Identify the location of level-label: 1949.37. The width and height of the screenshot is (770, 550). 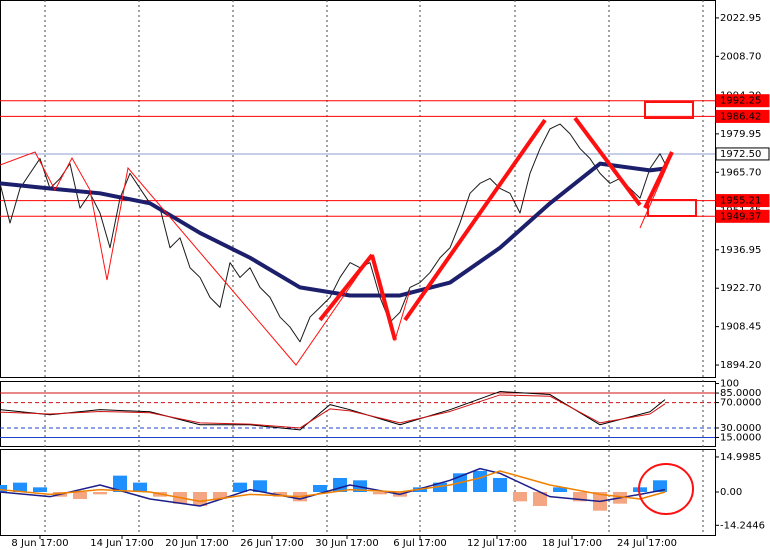
(740, 216).